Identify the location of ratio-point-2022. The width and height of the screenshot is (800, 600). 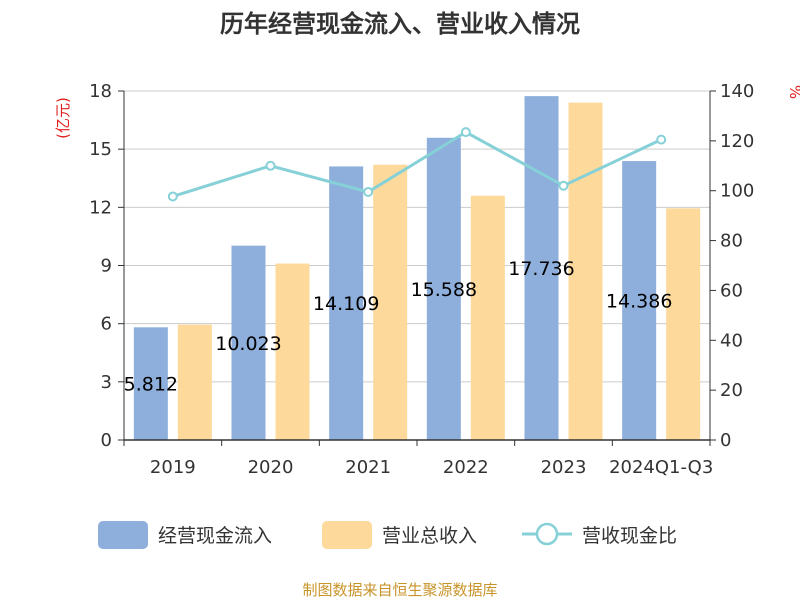
(465, 132).